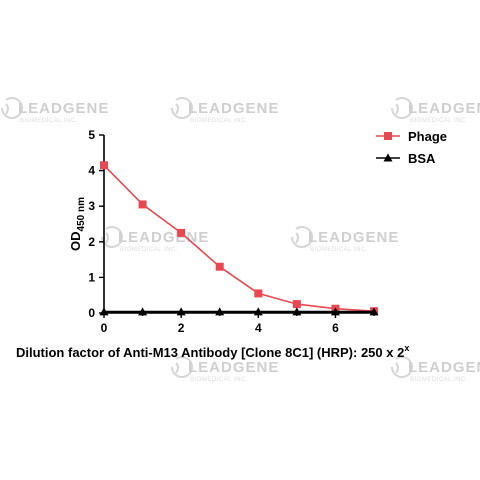 This screenshot has width=480, height=480. I want to click on y-tick-label: 1, so click(91, 277).